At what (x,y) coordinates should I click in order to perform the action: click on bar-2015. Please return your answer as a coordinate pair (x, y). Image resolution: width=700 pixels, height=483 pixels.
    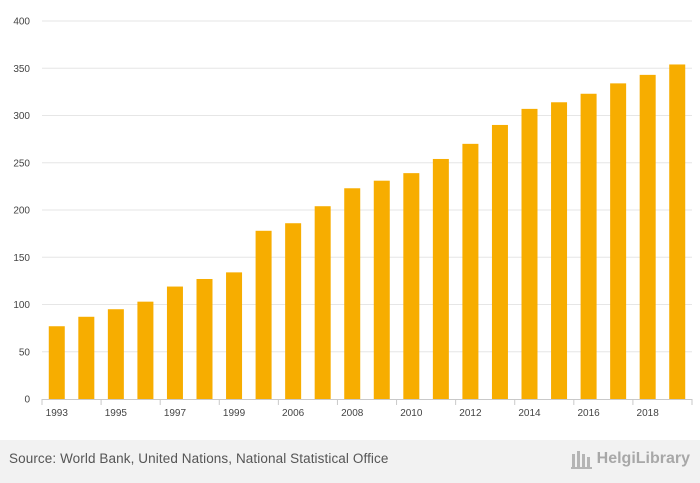
    Looking at the image, I should click on (559, 251).